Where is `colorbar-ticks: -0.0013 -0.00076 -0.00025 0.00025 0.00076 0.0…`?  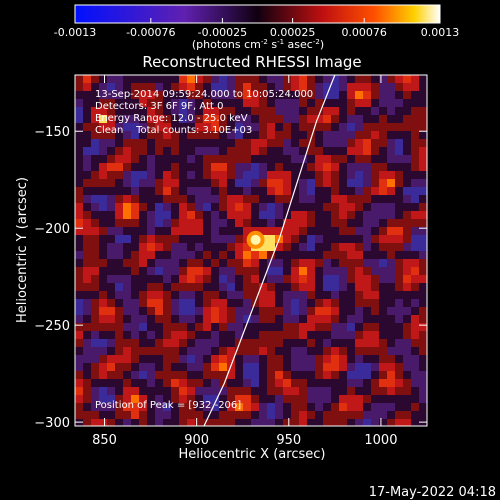
colorbar-ticks: -0.0013 -0.00076 -0.00025 0.00025 0.00076 0.0… is located at coordinates (256, 28).